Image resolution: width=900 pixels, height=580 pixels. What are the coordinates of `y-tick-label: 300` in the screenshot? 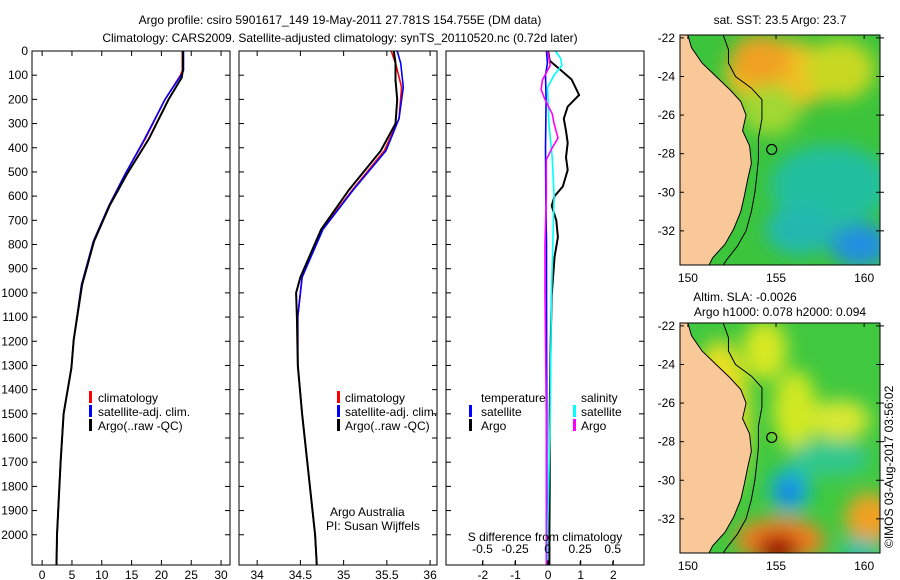 It's located at (18, 124).